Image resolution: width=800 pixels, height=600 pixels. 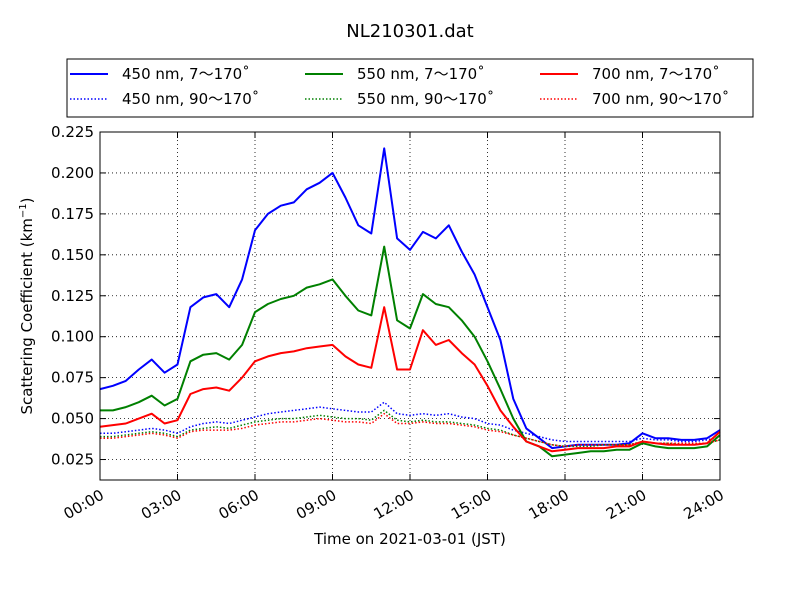 What do you see at coordinates (27, 200) in the screenshot?
I see `y-axis-label-close: )` at bounding box center [27, 200].